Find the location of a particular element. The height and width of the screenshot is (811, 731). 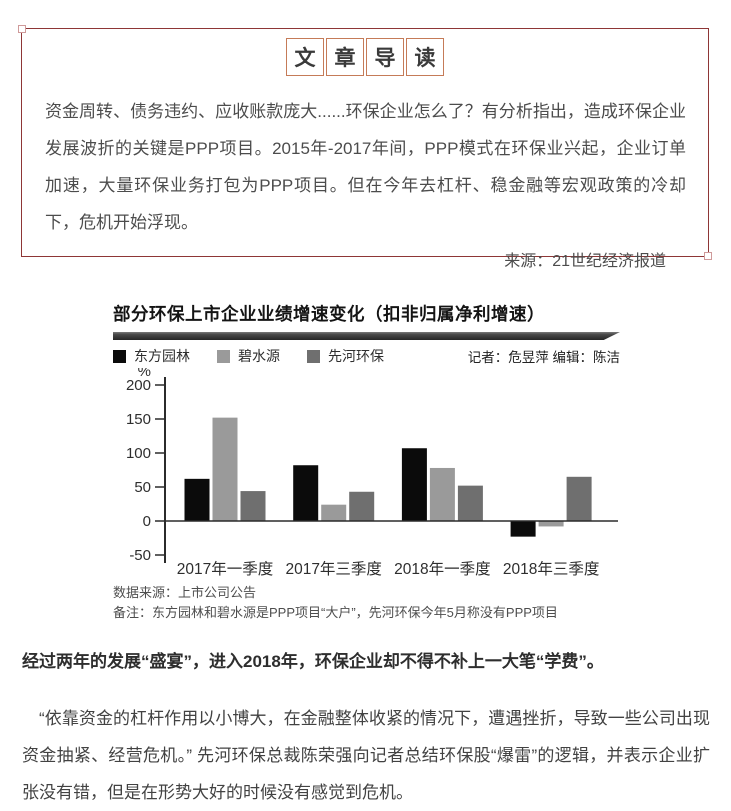

chart-credits: 记者：危昱萍 编辑：陈洁 is located at coordinates (543, 357).